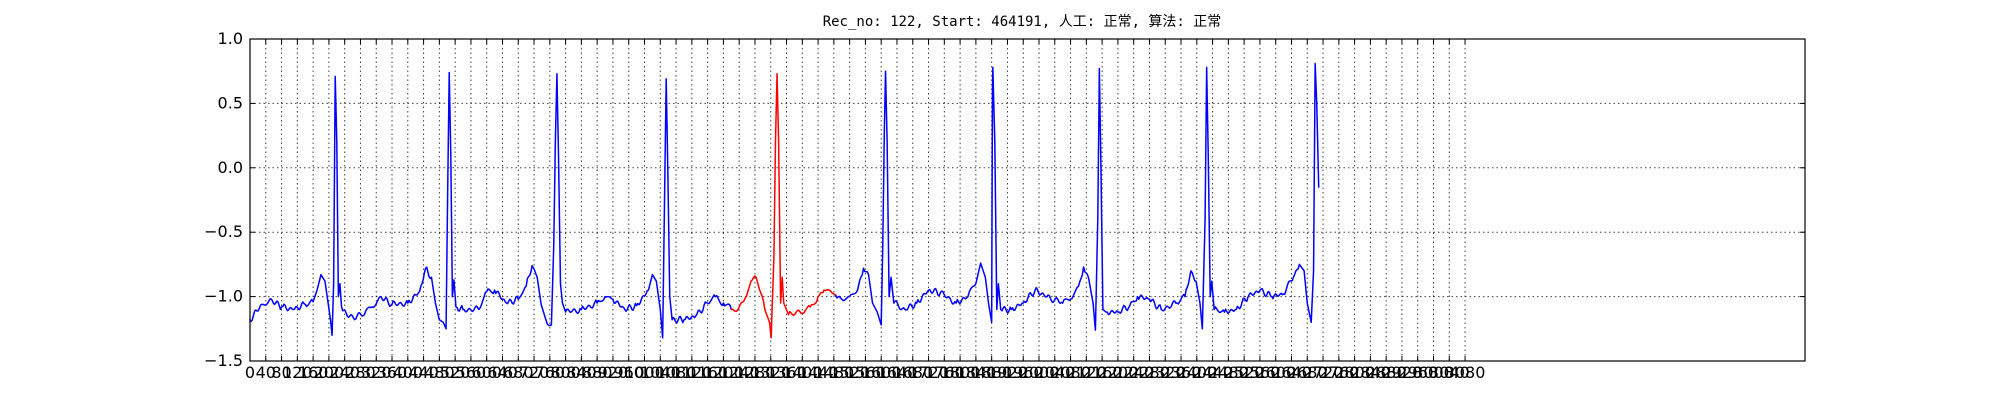 This screenshot has width=2000, height=400. Describe the element at coordinates (1212, 372) in the screenshot. I see `x-tick-label: 2440` at that location.